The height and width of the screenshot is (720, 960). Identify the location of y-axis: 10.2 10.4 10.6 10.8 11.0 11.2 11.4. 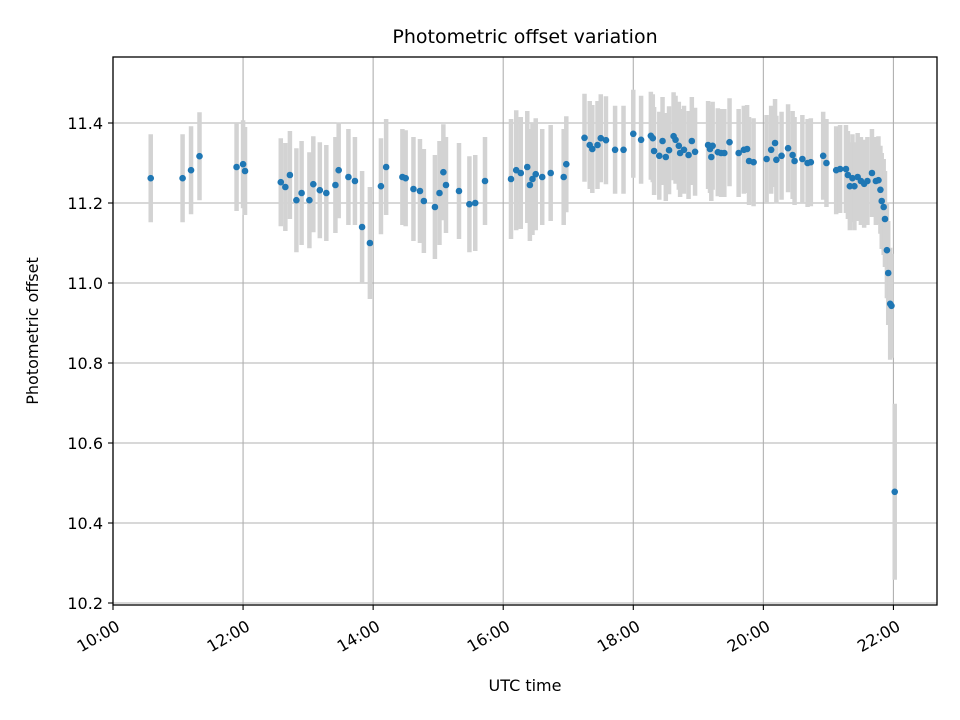
(90, 363).